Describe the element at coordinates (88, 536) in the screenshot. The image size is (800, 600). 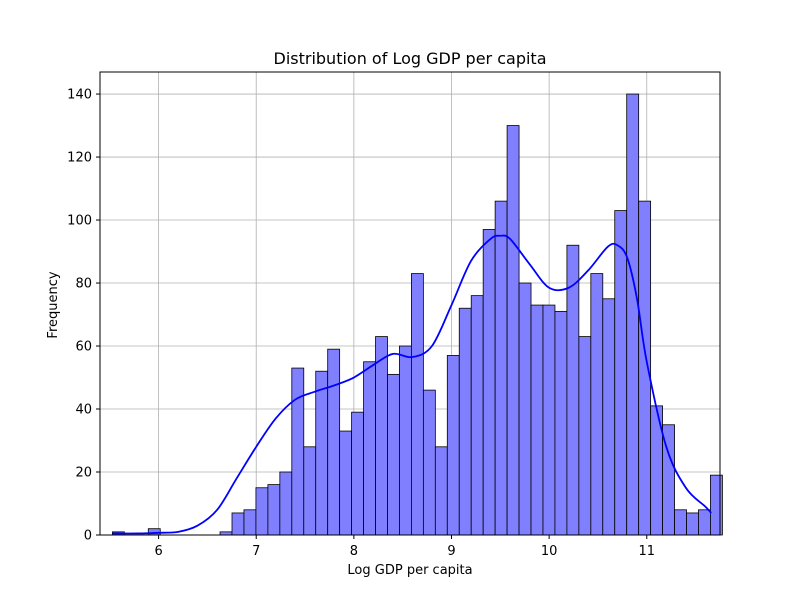
I see `y-tick-label: 0` at that location.